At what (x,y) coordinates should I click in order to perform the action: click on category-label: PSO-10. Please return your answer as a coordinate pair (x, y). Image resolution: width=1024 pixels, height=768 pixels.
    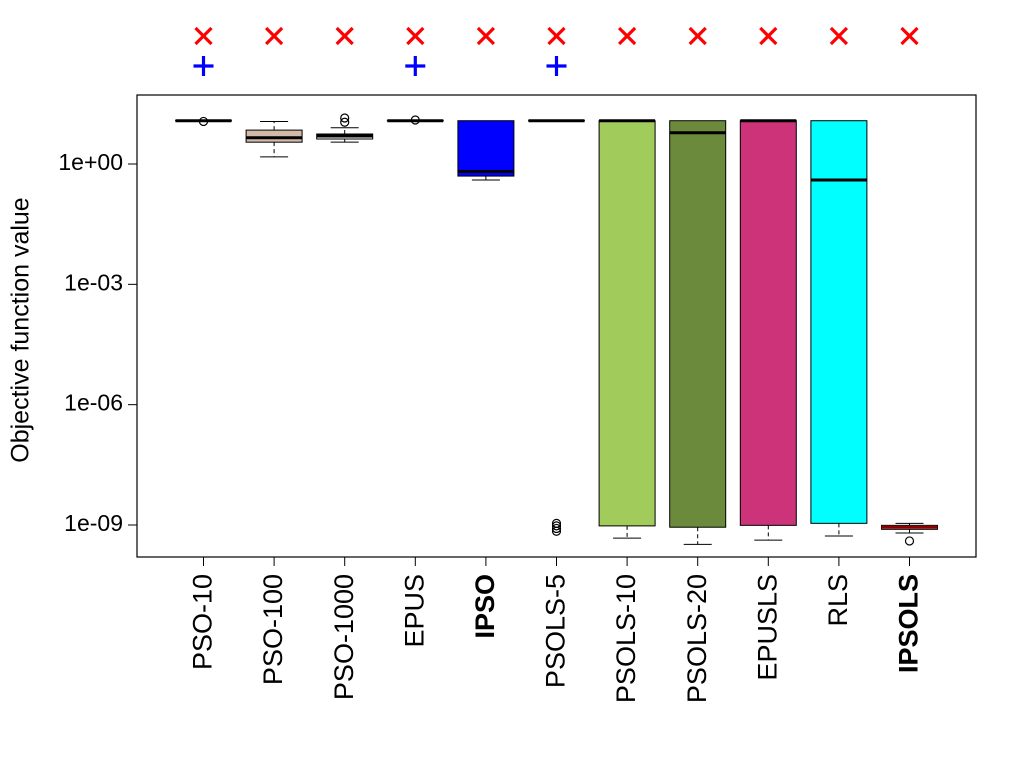
    Looking at the image, I should click on (203, 622).